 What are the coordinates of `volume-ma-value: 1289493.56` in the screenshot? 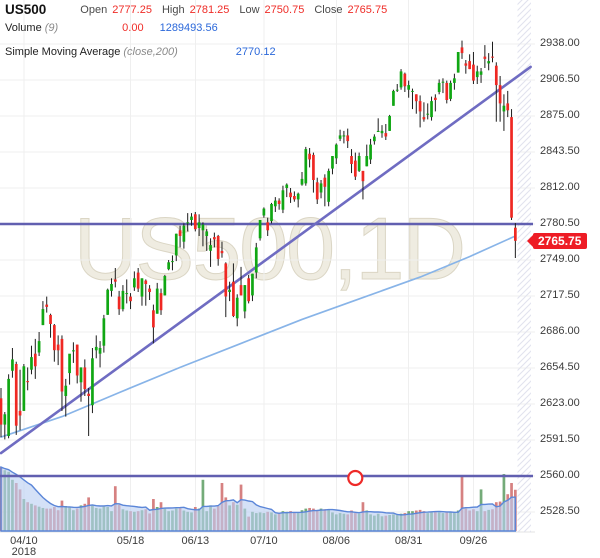 It's located at (188, 28).